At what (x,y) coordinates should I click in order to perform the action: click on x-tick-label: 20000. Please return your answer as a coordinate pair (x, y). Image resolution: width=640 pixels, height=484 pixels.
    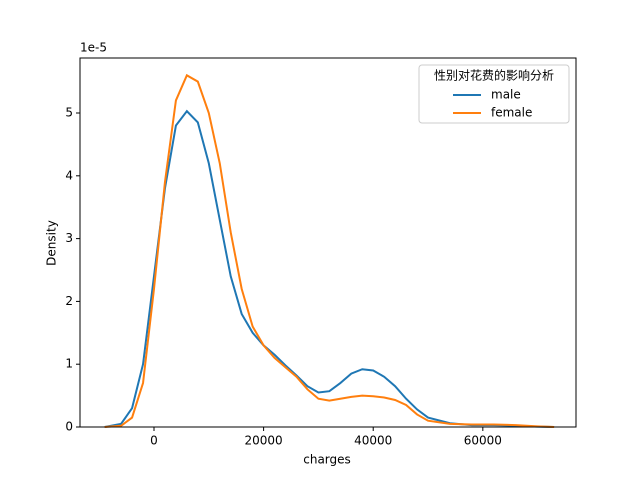
    Looking at the image, I should click on (264, 441).